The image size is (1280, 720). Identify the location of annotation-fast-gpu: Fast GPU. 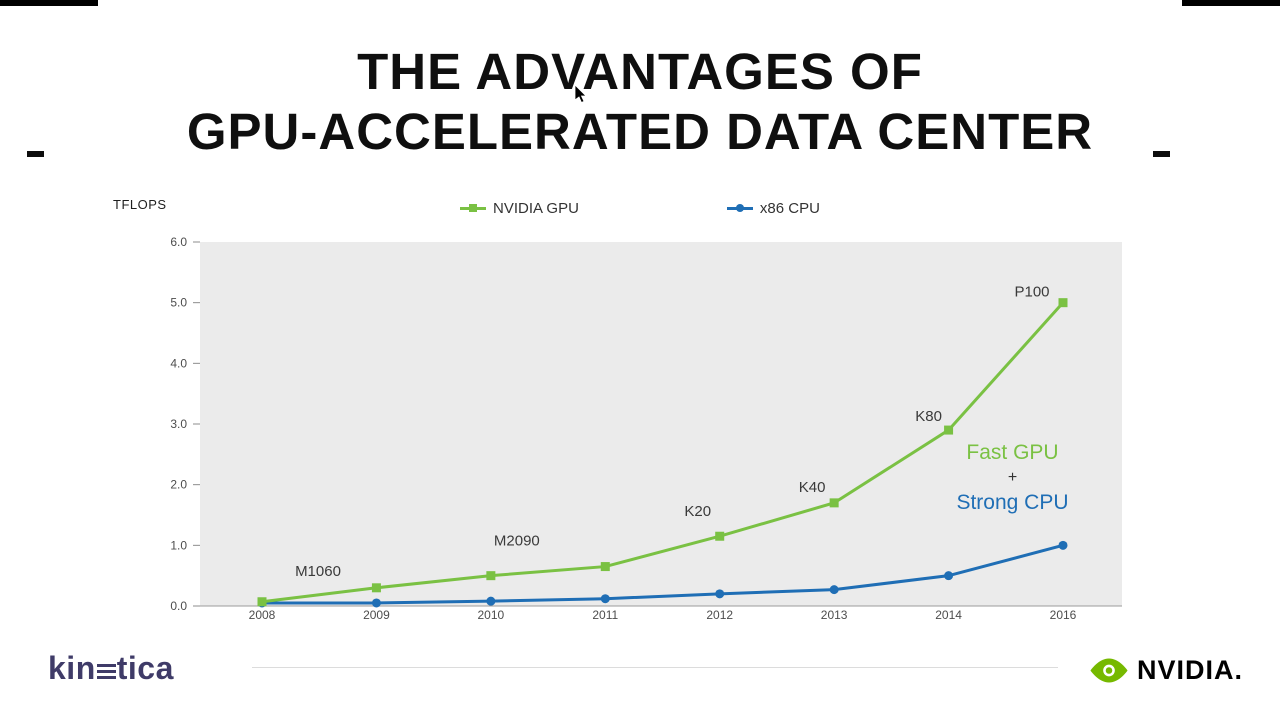
(1012, 452).